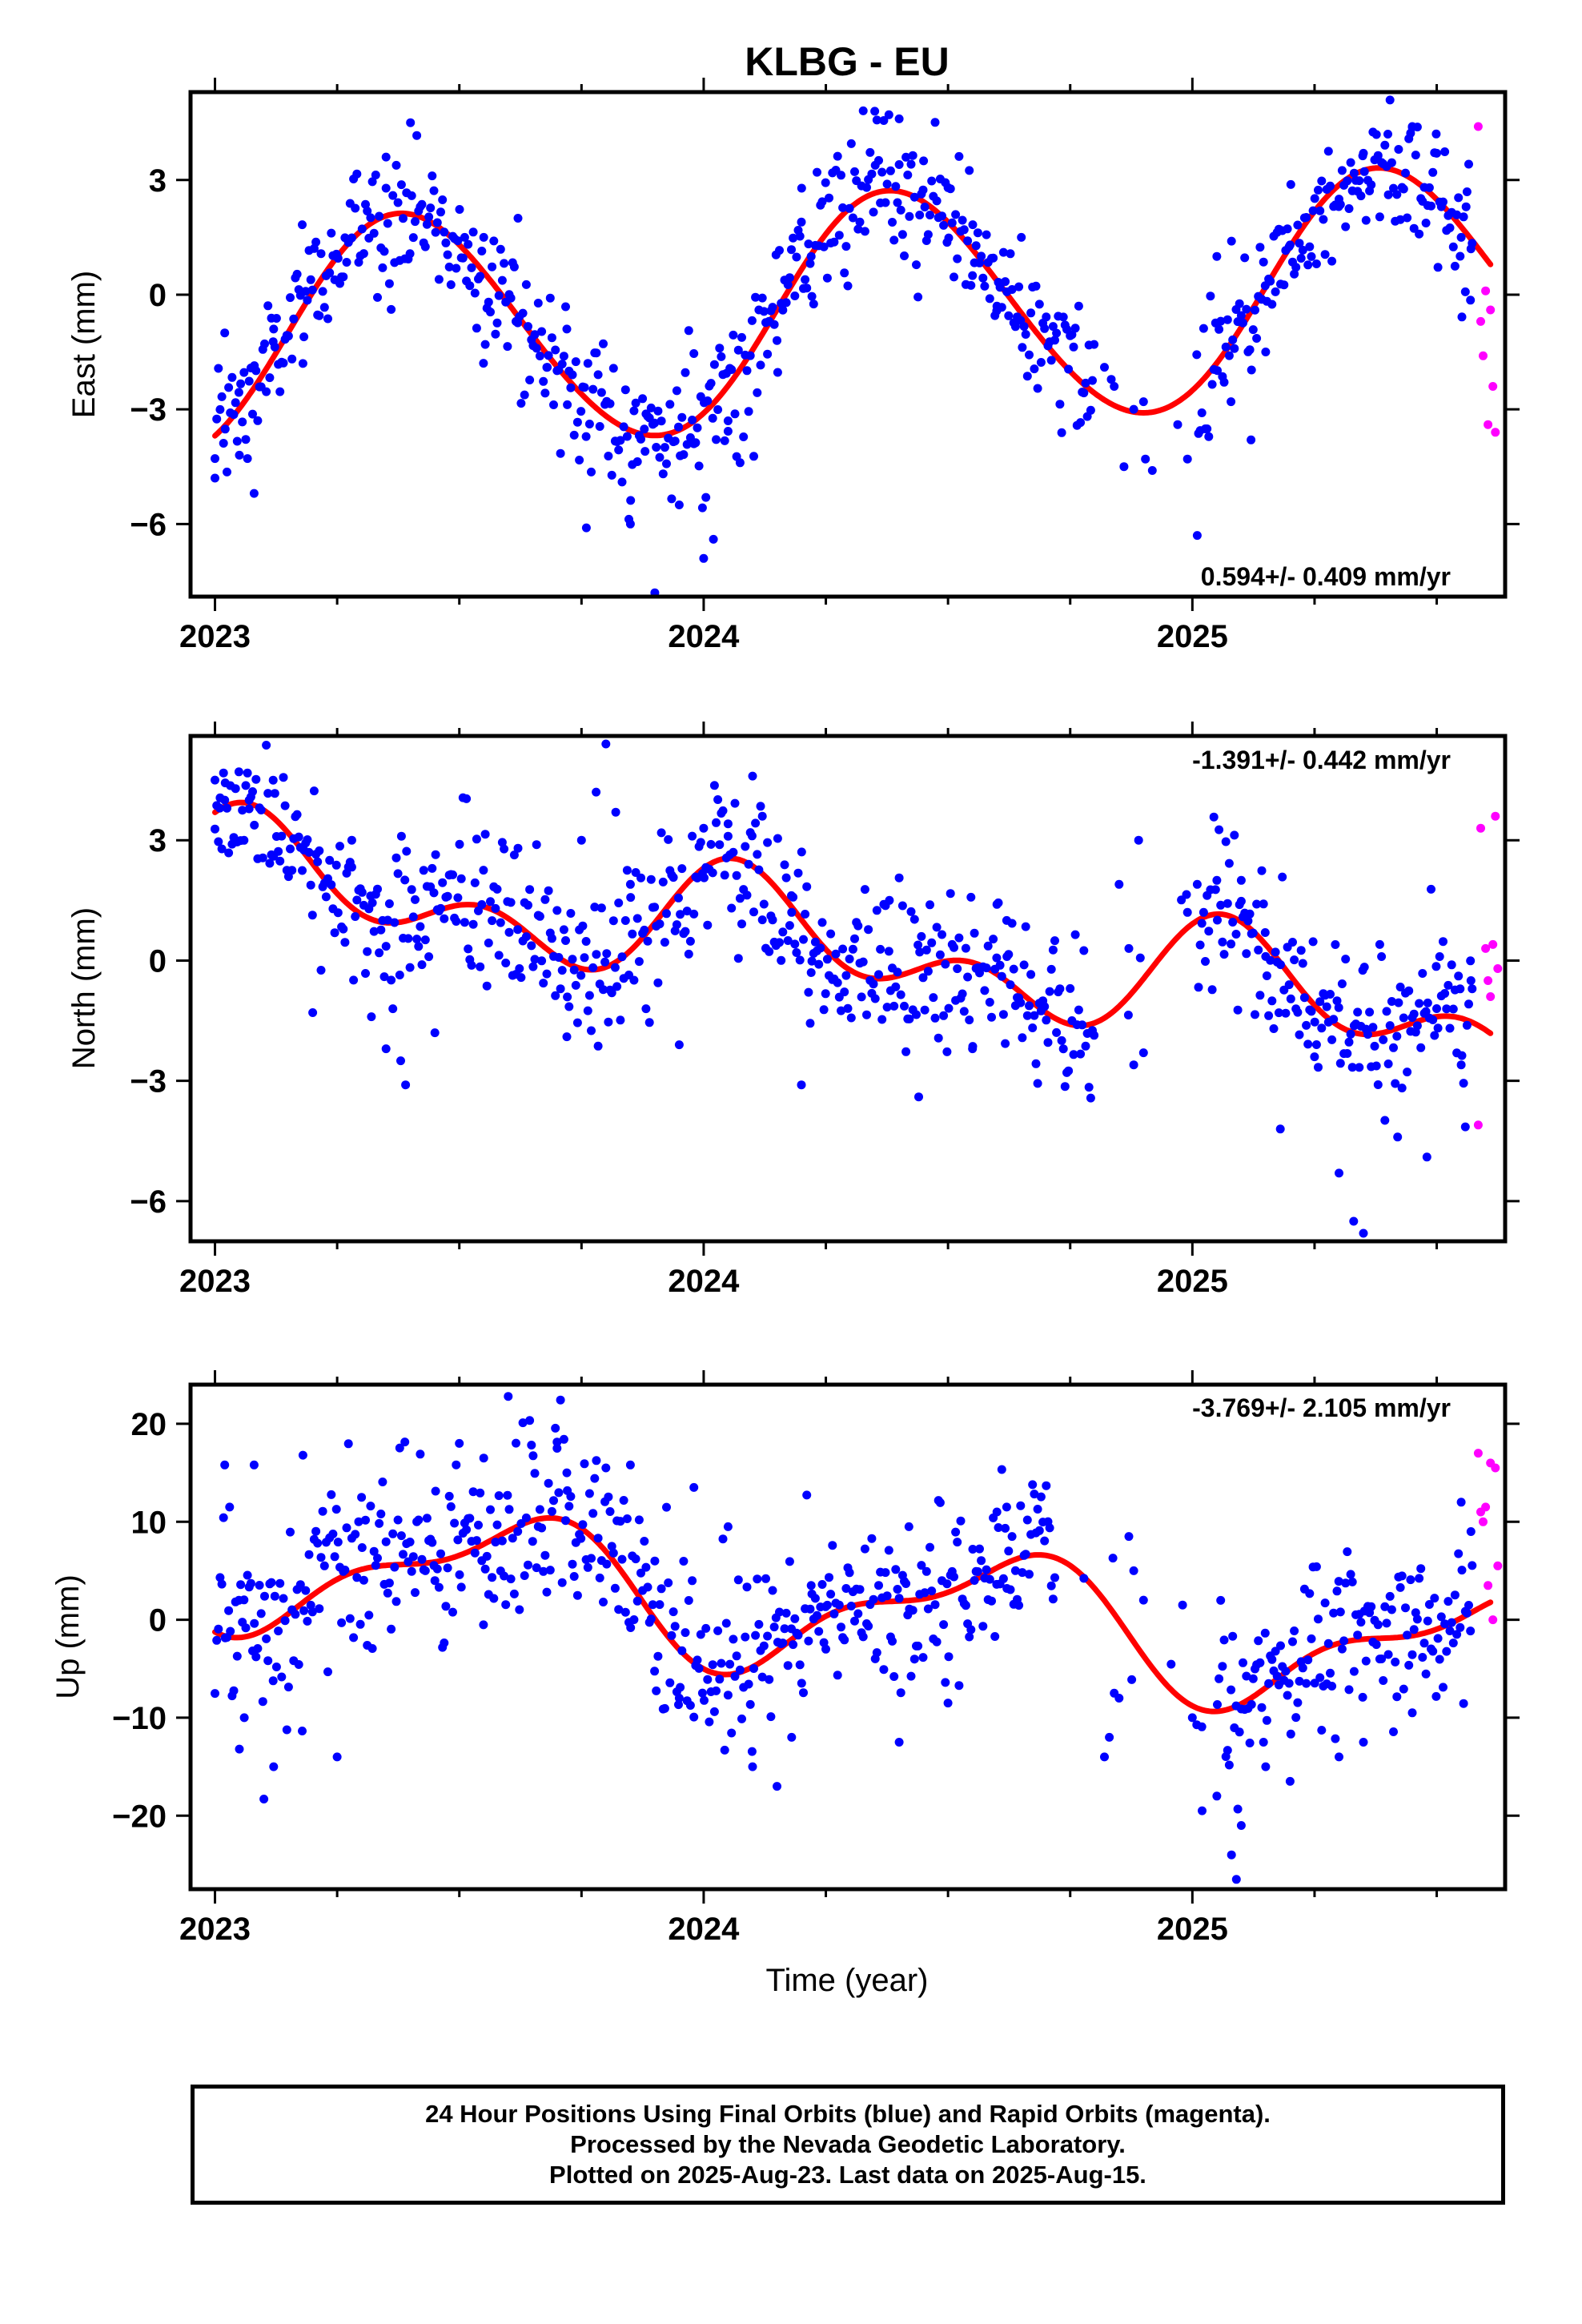 Image resolution: width=1582 pixels, height=2324 pixels. Describe the element at coordinates (1493, 1620) in the screenshot. I see `up-rapid-point` at that location.